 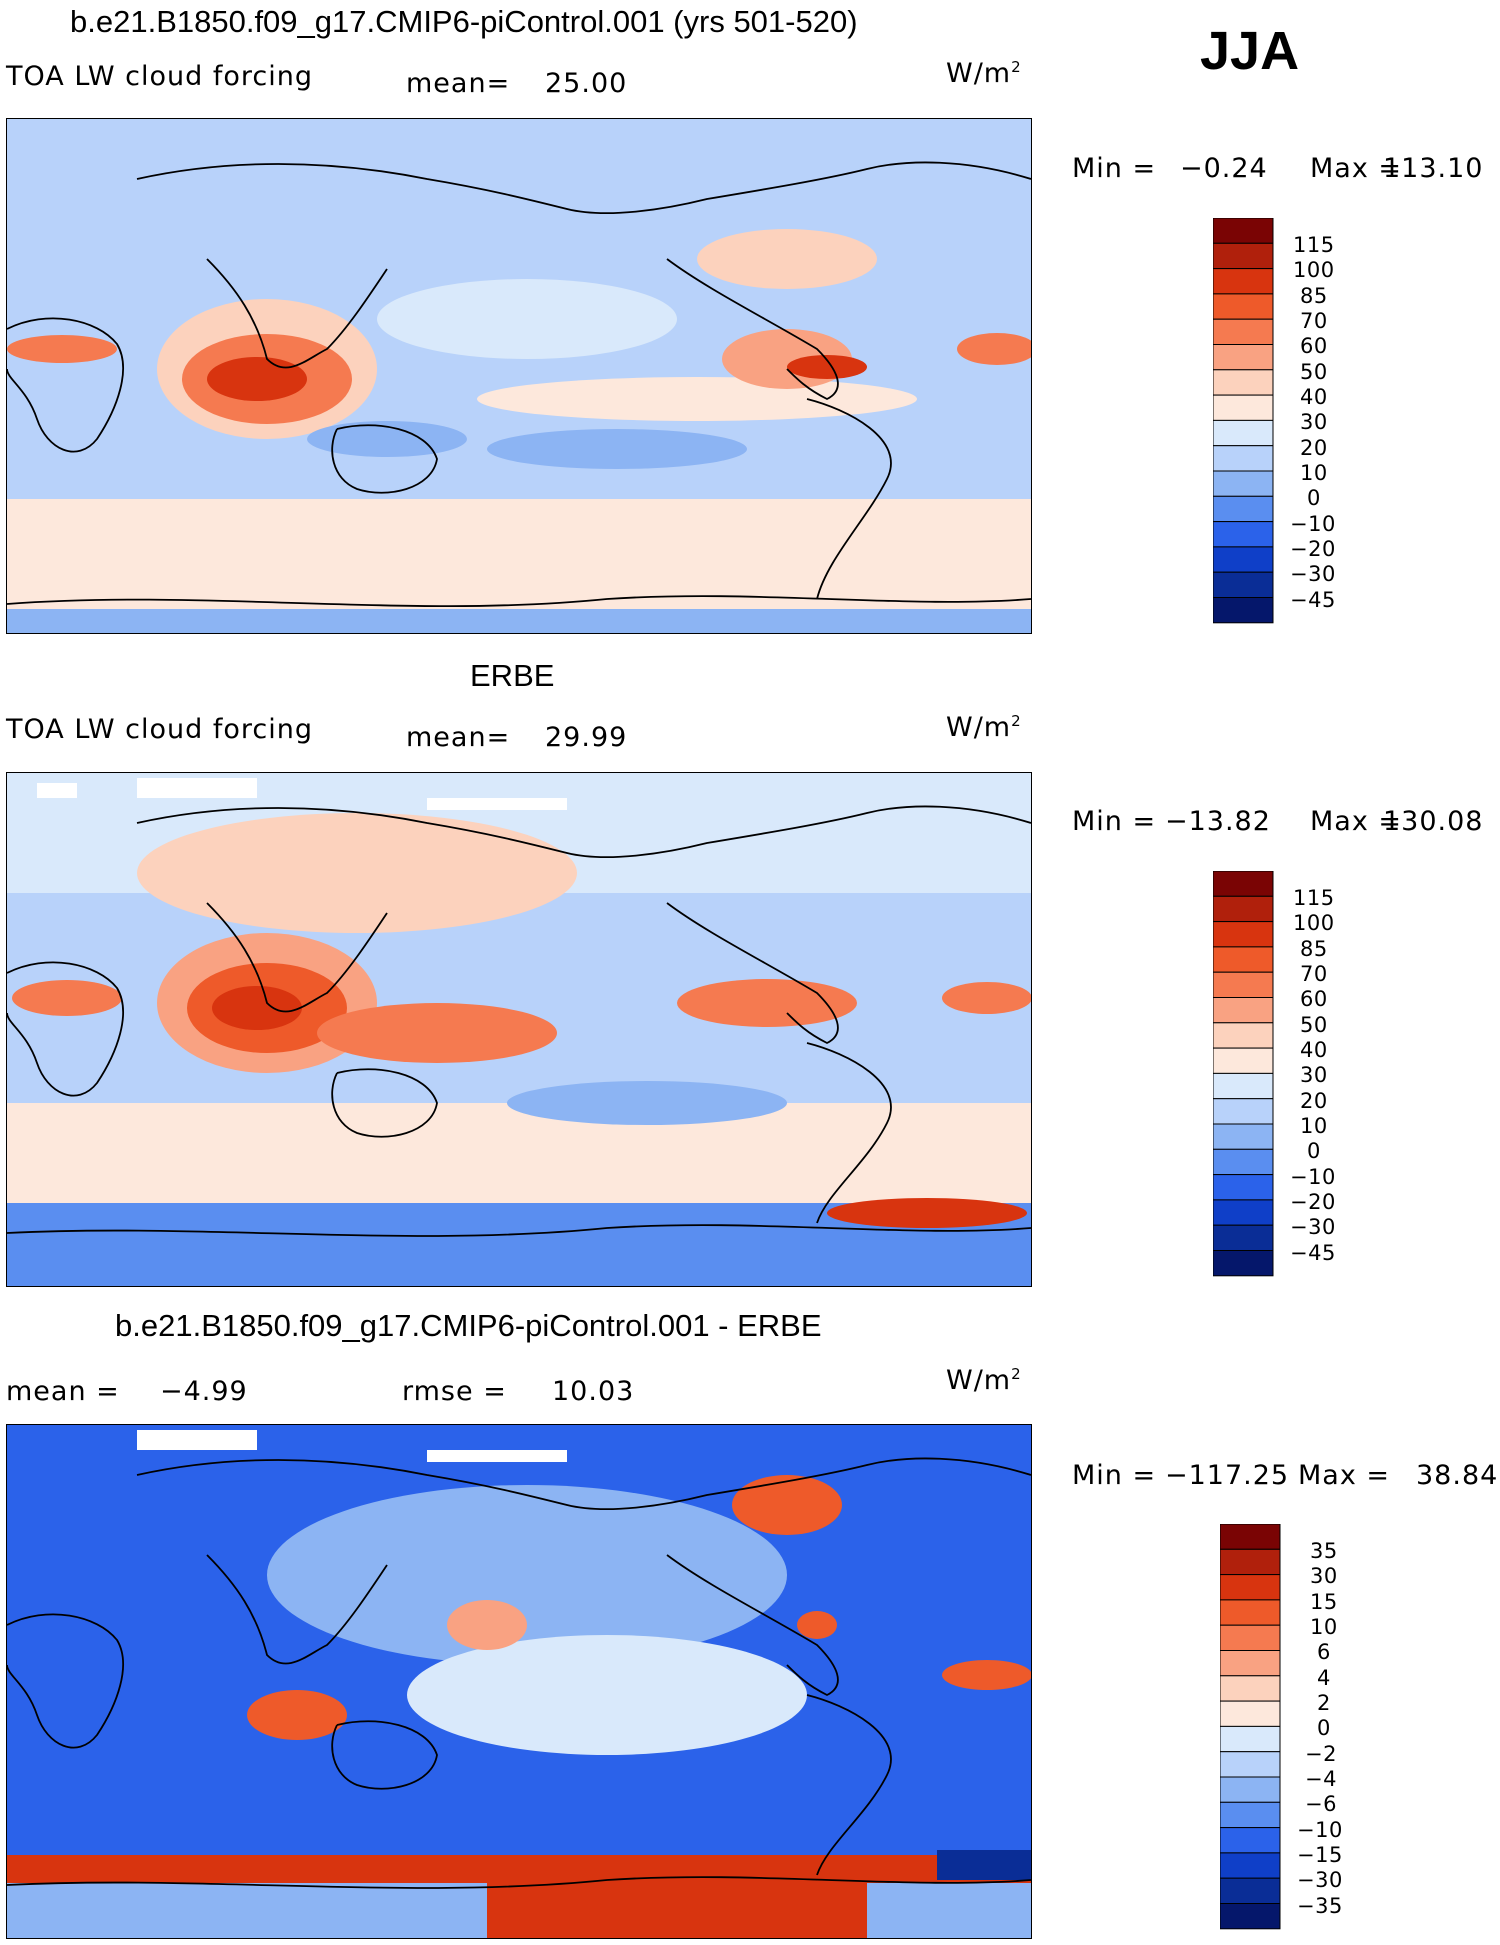 I want to click on panel-2-colorbar-tick: 60, so click(x=1314, y=999).